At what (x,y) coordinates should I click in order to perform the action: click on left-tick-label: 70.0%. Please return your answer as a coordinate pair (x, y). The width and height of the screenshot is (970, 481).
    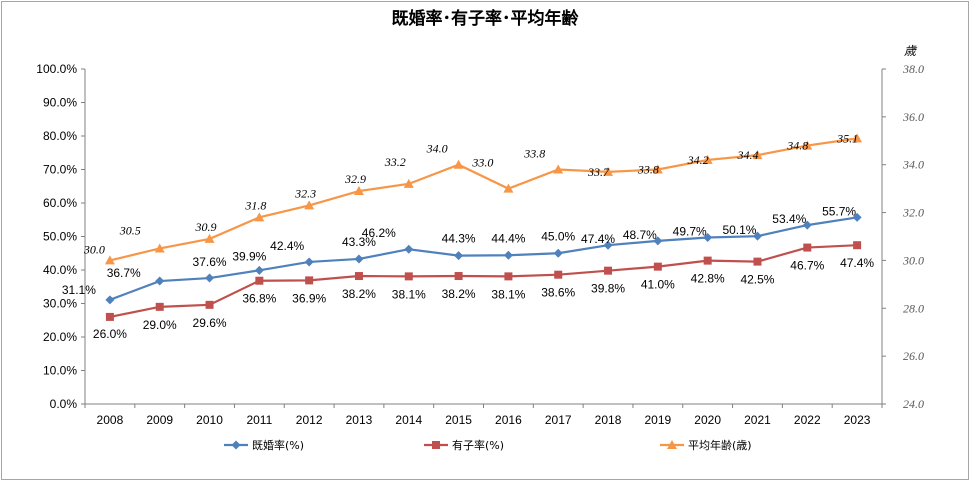
    Looking at the image, I should click on (60, 170).